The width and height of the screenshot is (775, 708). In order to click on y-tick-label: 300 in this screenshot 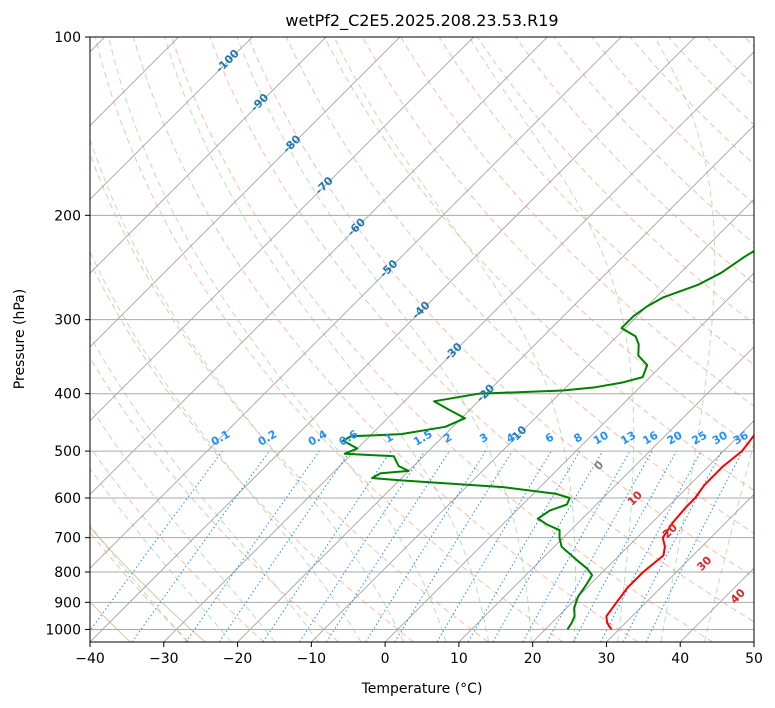, I will do `click(67, 321)`.